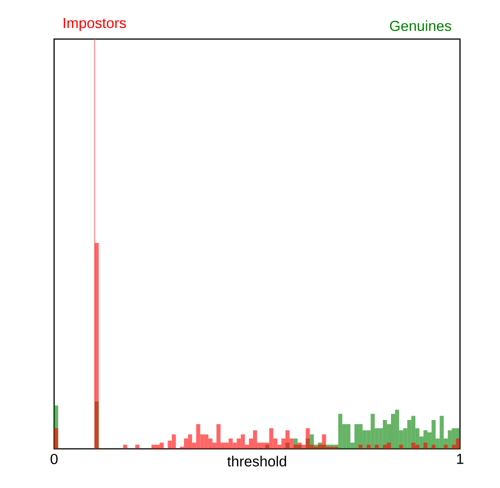 The width and height of the screenshot is (500, 488). I want to click on x-axis-title: threshold, so click(256, 461).